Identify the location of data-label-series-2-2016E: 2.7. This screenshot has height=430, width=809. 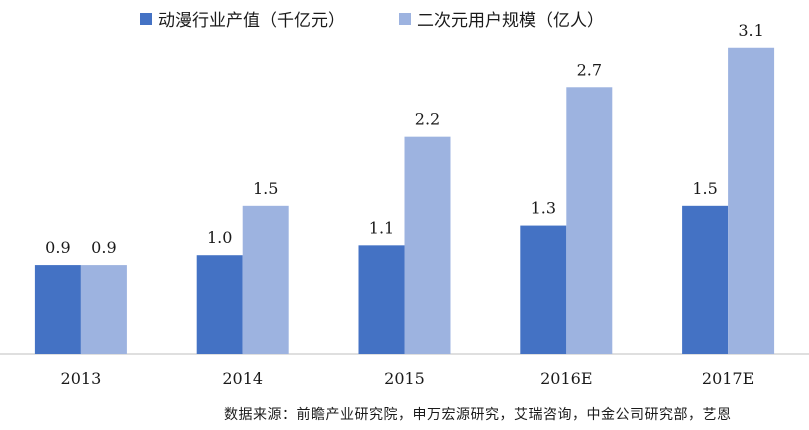
(589, 69).